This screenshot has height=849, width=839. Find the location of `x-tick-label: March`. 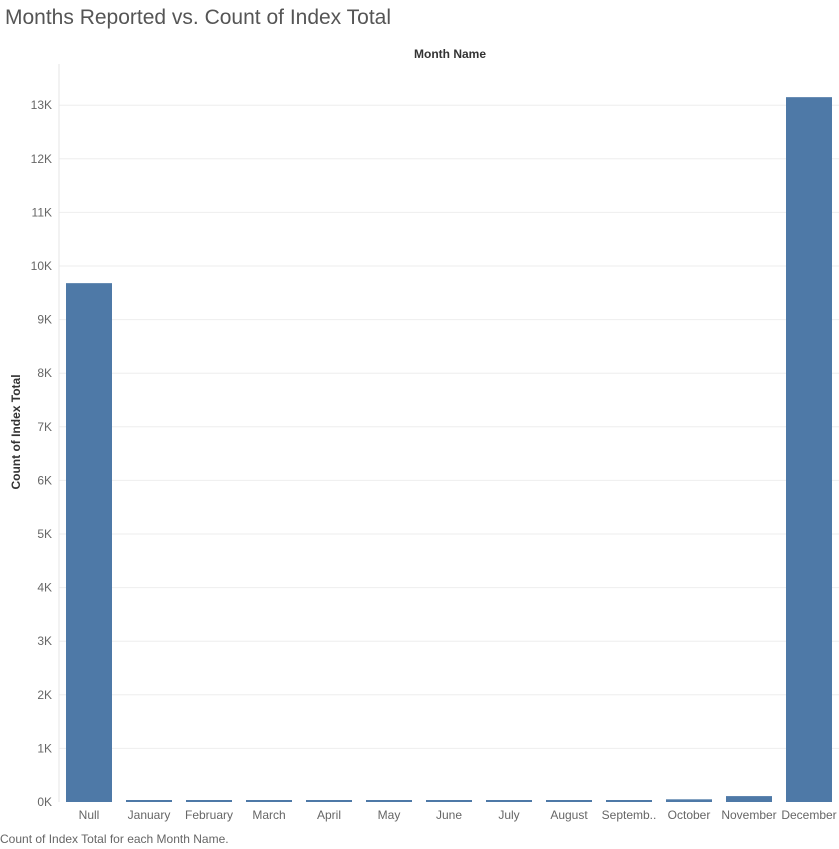

x-tick-label: March is located at coordinates (268, 815).